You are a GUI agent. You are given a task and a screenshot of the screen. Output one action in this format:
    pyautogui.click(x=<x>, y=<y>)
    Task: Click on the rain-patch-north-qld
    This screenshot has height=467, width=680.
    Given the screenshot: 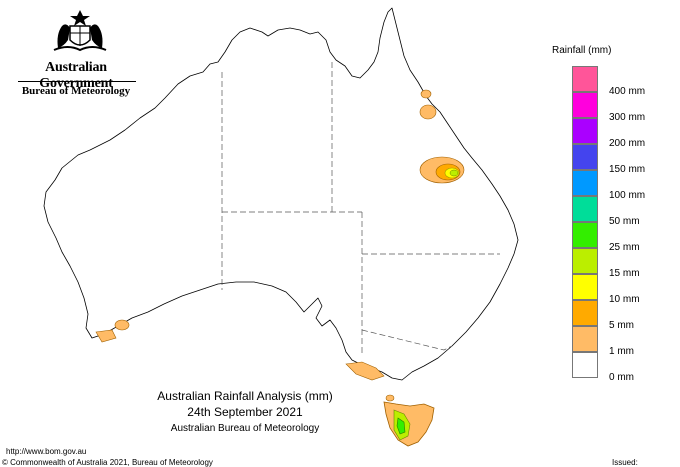 What is the action you would take?
    pyautogui.click(x=428, y=112)
    